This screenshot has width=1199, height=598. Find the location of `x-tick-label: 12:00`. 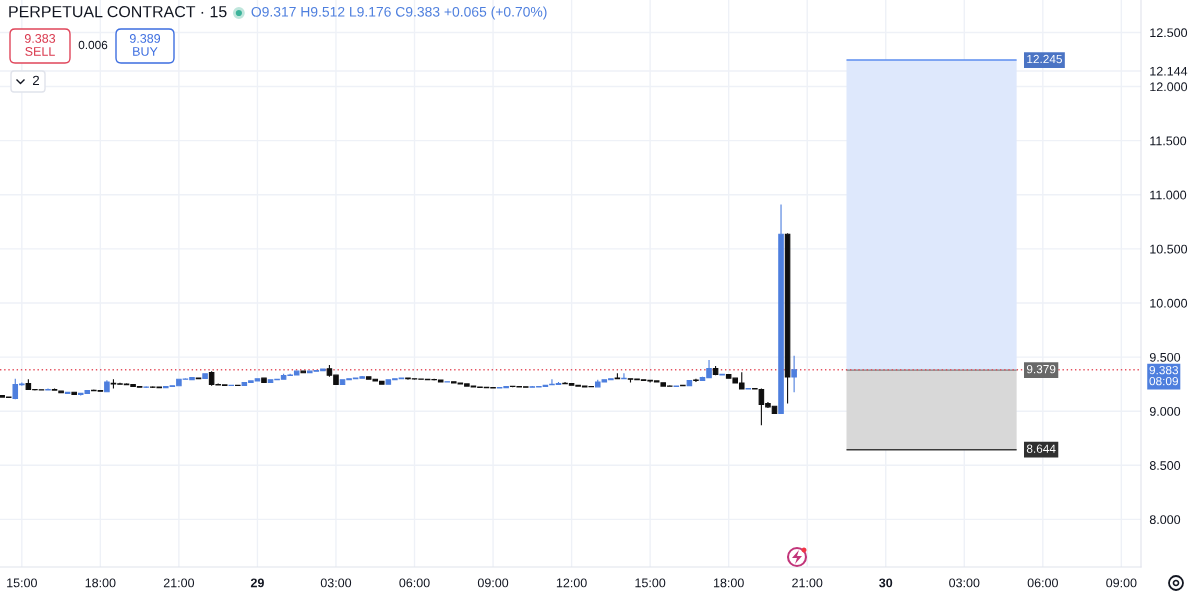

x-tick-label: 12:00 is located at coordinates (571, 583).